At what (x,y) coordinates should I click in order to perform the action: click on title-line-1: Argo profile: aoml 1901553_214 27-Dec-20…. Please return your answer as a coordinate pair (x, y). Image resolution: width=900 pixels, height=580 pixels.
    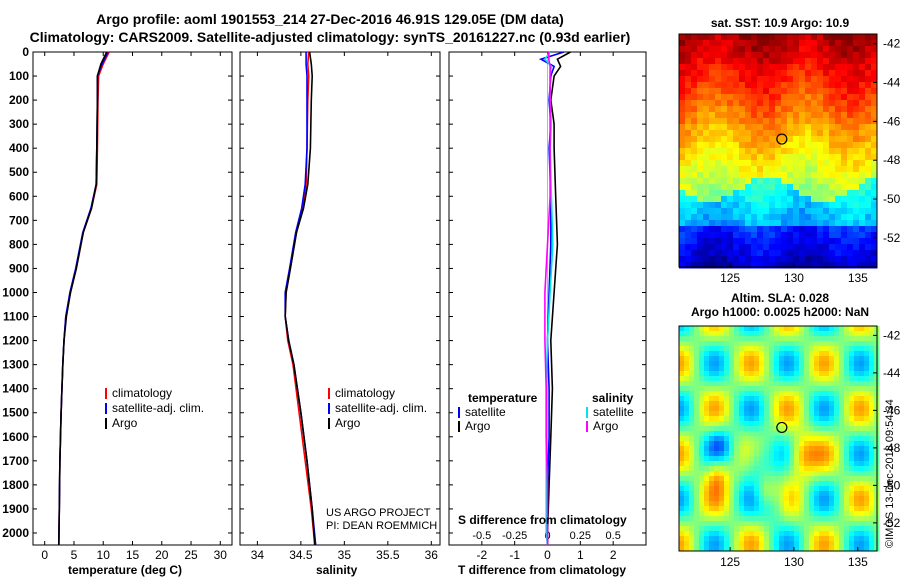
    Looking at the image, I should click on (330, 19).